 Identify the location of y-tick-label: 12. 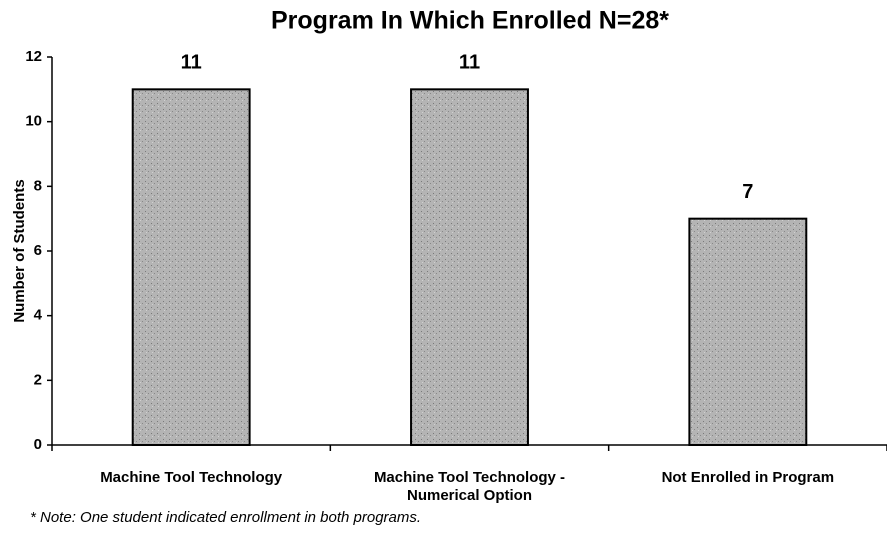
(33, 56).